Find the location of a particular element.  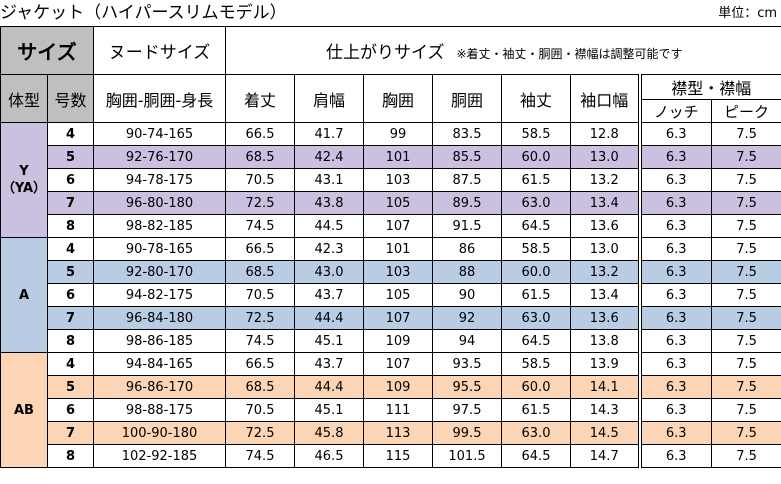

value-cell: 44.5 is located at coordinates (329, 226).